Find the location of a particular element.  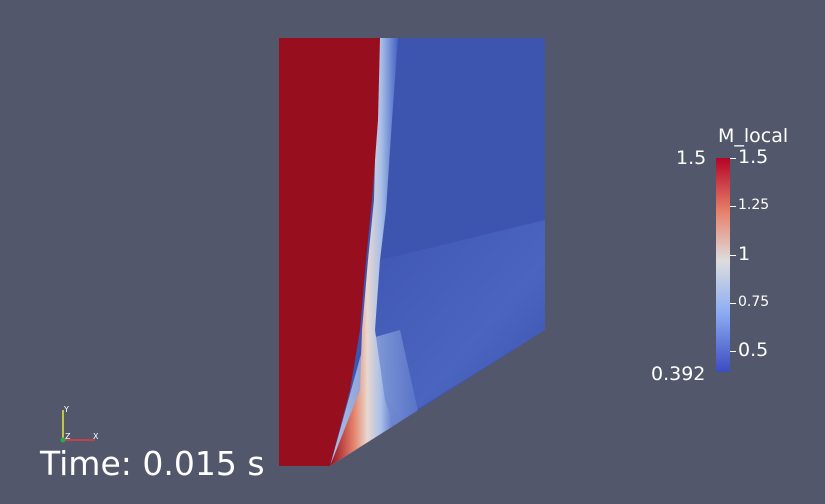

colorbar-tick-label: 0.75 is located at coordinates (754, 302).